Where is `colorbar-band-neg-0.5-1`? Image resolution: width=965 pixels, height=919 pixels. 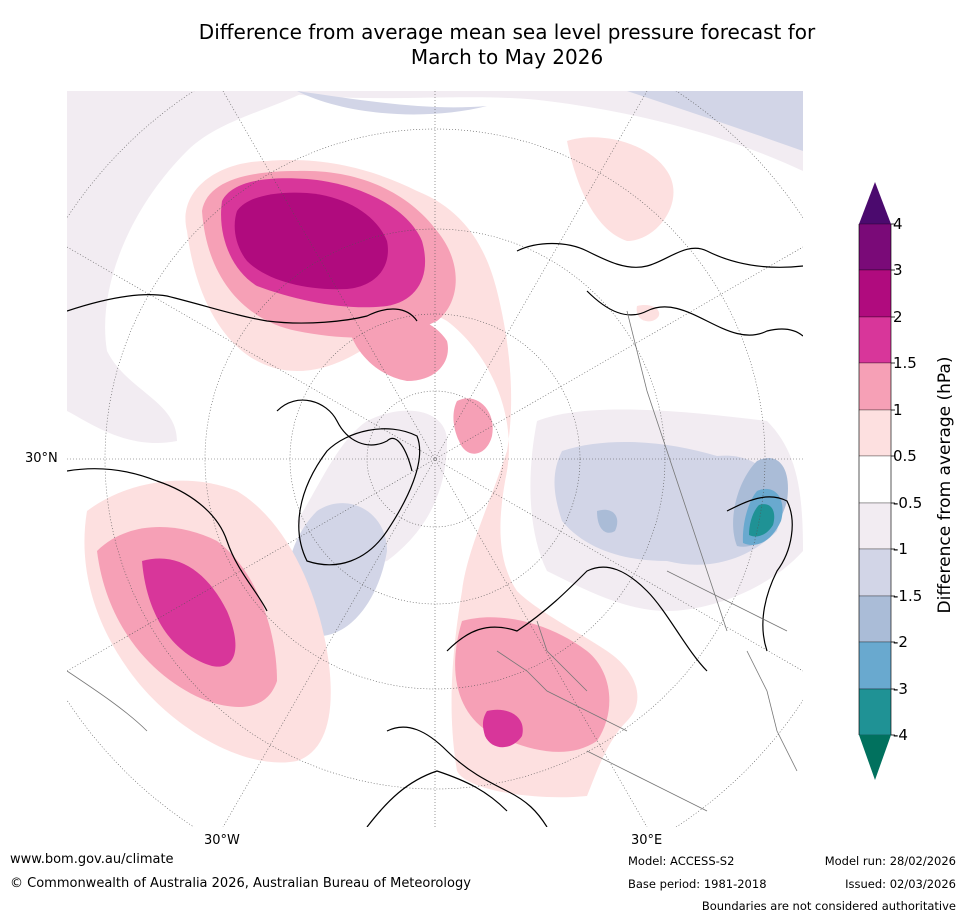 colorbar-band-neg-0.5-1 is located at coordinates (875, 526).